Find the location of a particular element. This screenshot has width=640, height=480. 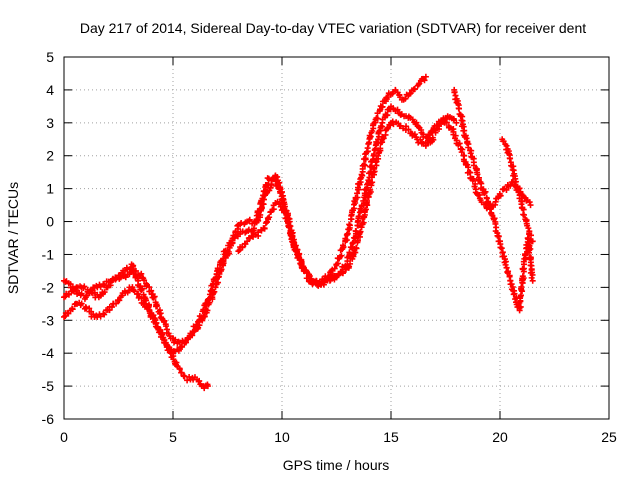

y-tick-label: 1 is located at coordinates (50, 189).